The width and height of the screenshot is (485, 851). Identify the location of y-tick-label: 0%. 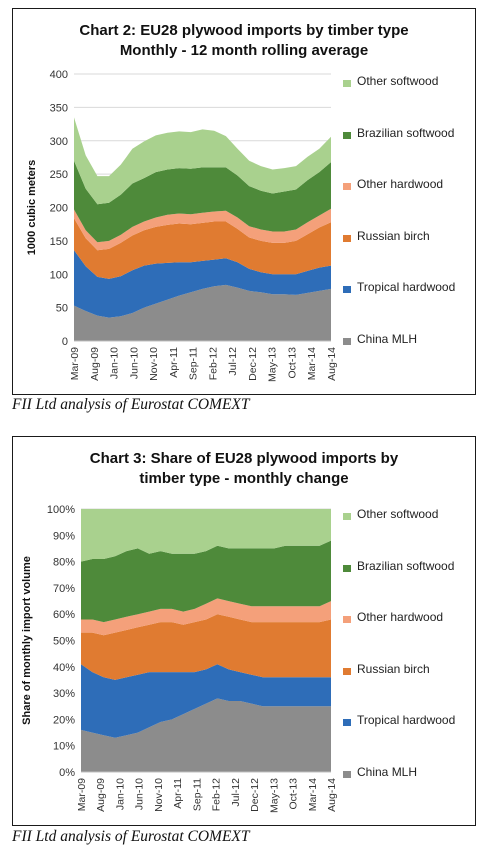
(67, 773).